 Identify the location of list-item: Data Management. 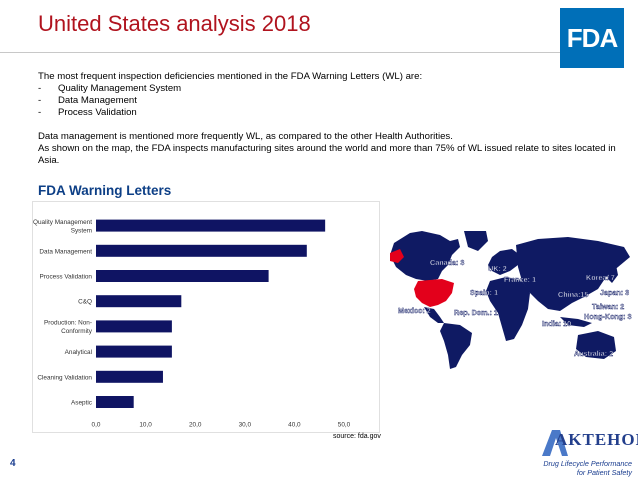
(333, 101).